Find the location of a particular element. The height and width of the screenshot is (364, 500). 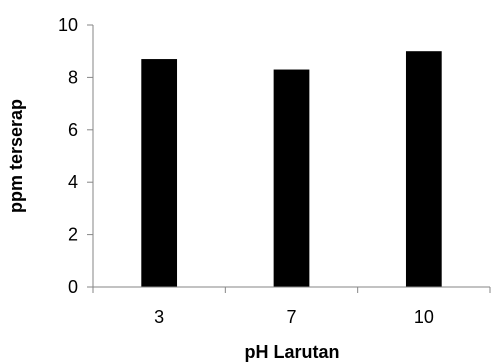

x-tick-label: 7 is located at coordinates (291, 317).